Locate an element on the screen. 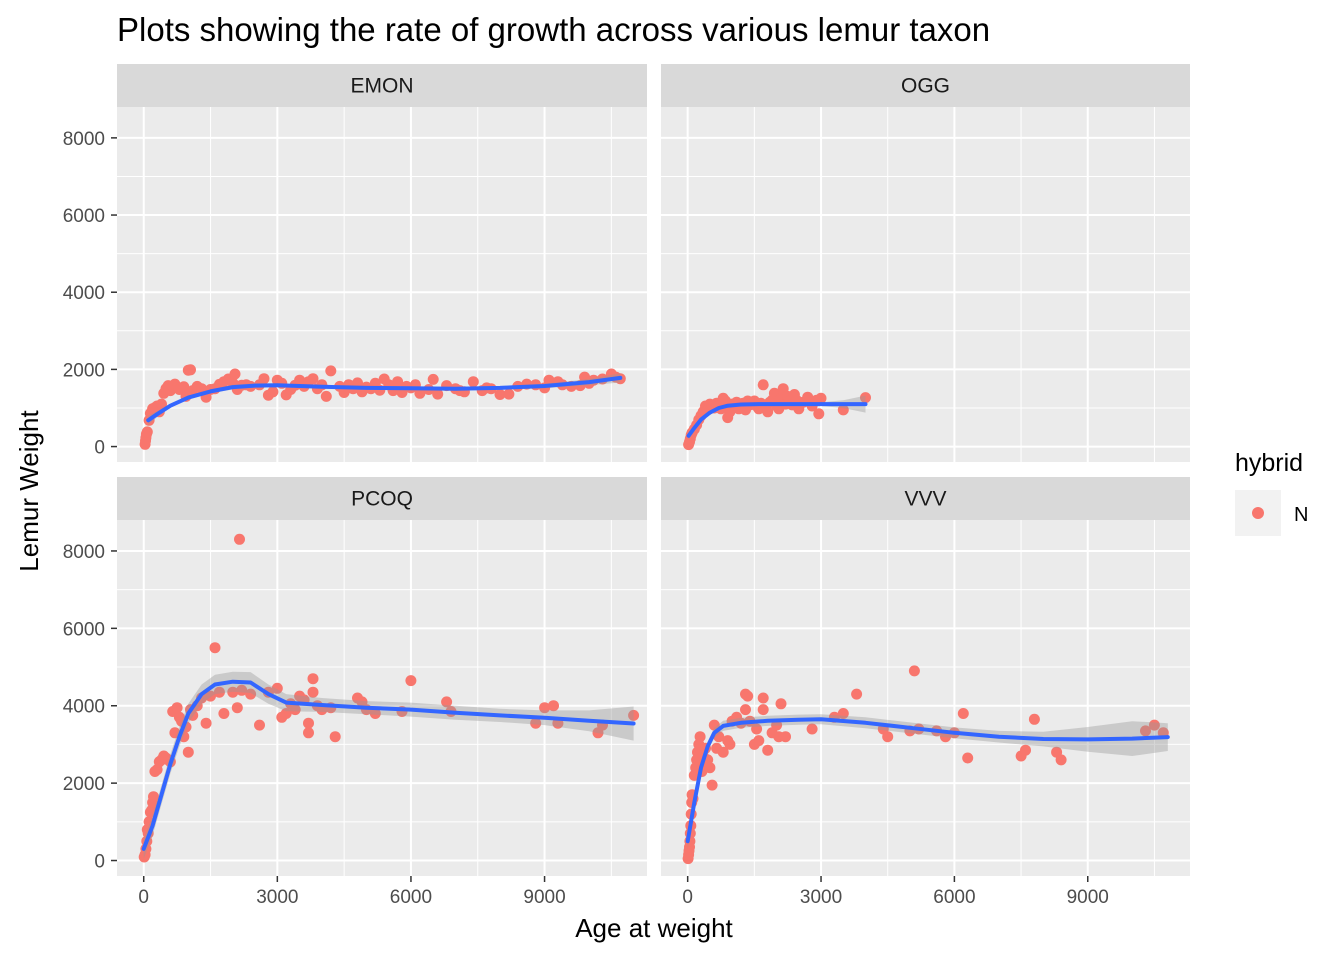 Image resolution: width=1344 pixels, height=960 pixels. y-tick-label: 2000 is located at coordinates (84, 370).